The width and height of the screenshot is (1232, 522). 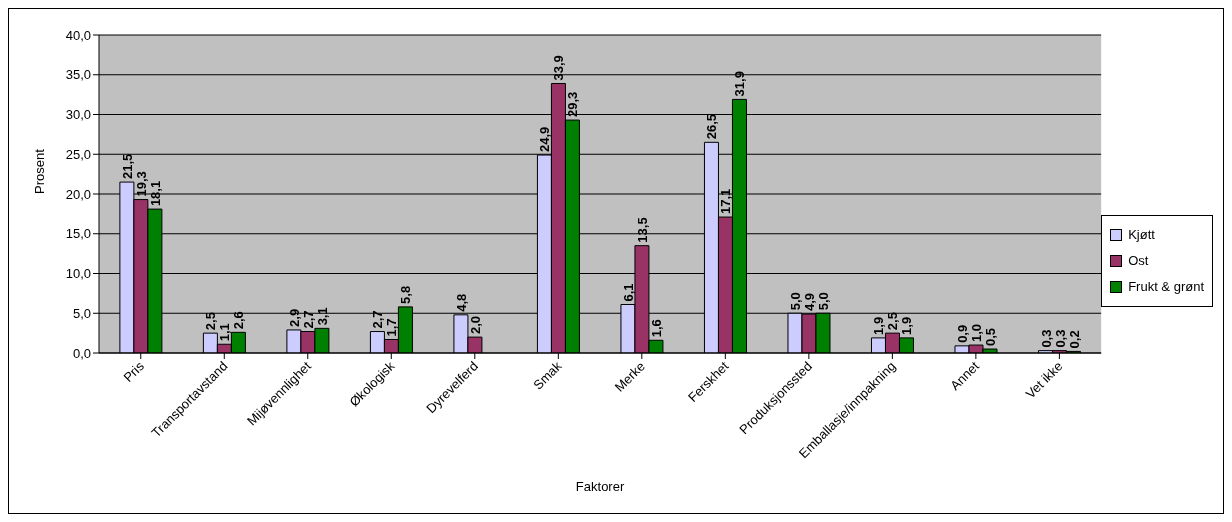 I want to click on legend-label: Ost, so click(x=1138, y=261).